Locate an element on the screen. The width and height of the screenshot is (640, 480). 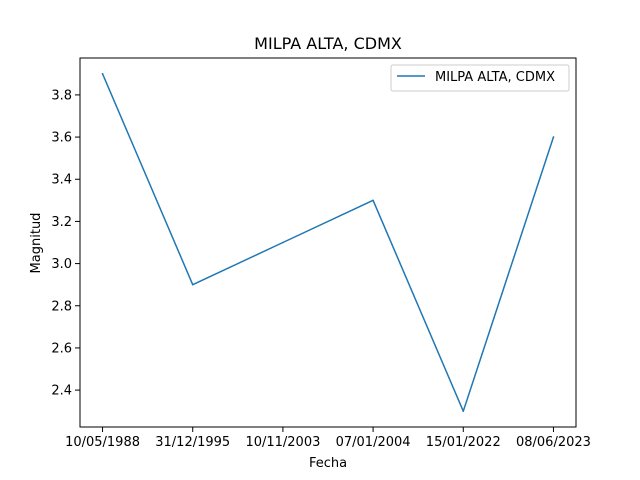
x-tick-label: 31/12/1995 is located at coordinates (192, 442).